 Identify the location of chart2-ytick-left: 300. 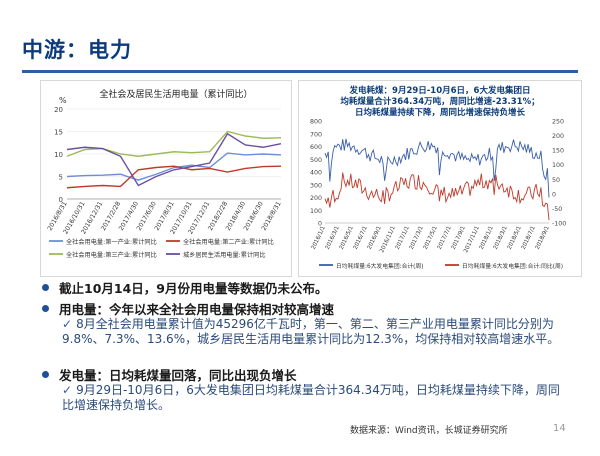
(316, 185).